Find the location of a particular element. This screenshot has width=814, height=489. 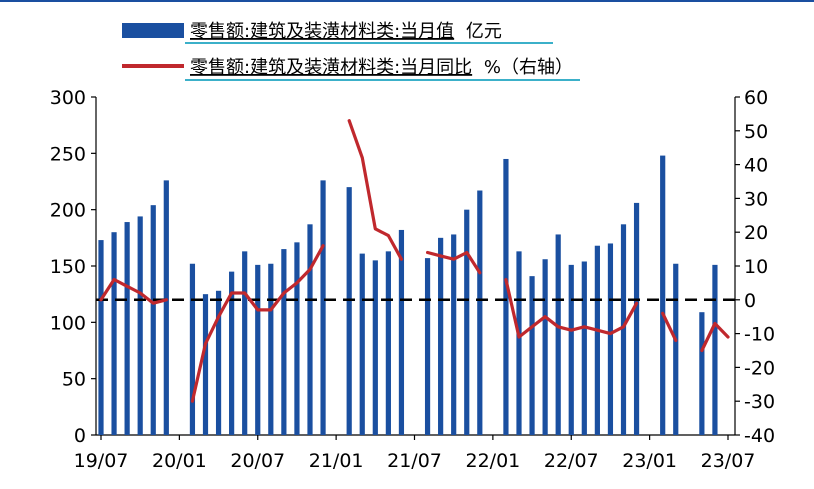

right-tick-label: 0 is located at coordinates (750, 301).